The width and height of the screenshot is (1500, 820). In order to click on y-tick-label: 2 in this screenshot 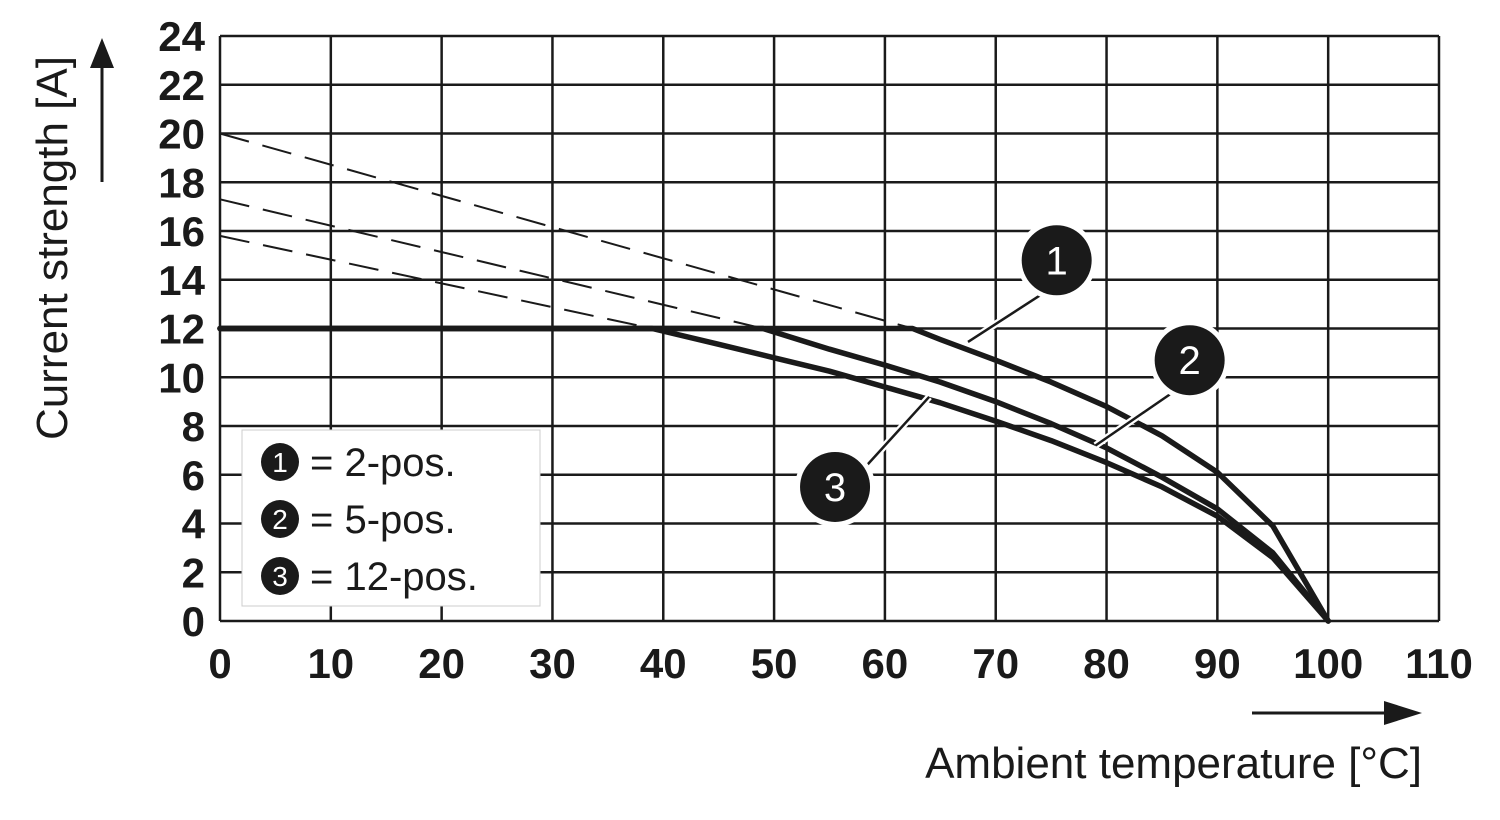, I will do `click(193, 572)`.